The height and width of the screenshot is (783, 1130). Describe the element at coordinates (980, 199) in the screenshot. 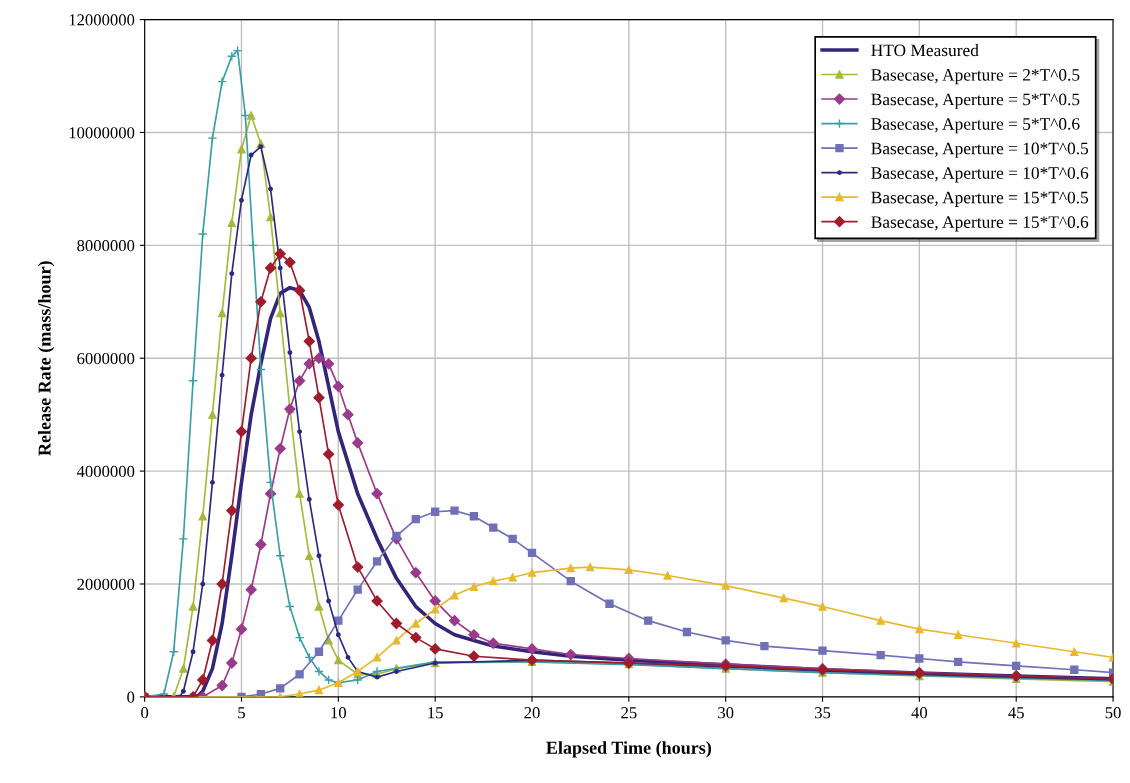

I see `legend-label: Basecase, Aperture = 15*T^0.5` at that location.